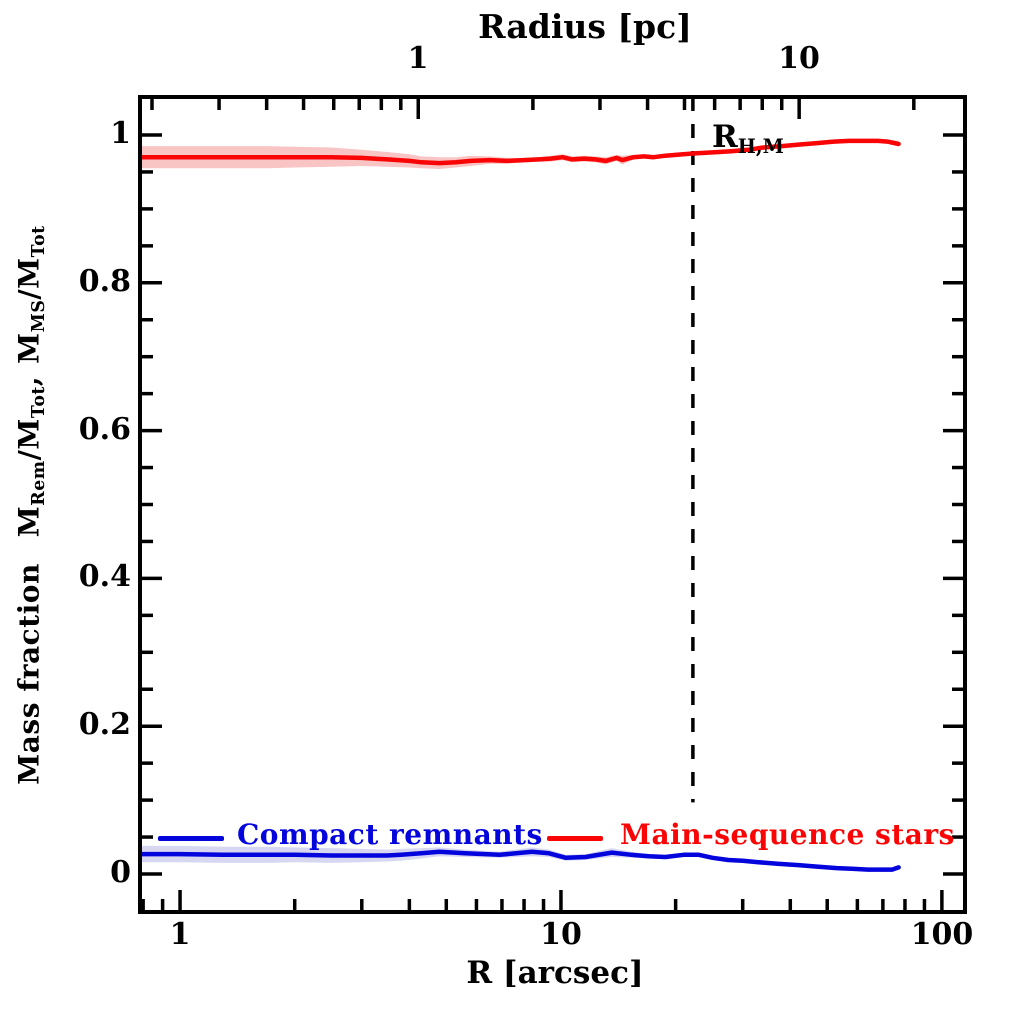 The width and height of the screenshot is (1024, 1024). What do you see at coordinates (390, 834) in the screenshot?
I see `legend-label-compact-remnants: Compact remnants` at bounding box center [390, 834].